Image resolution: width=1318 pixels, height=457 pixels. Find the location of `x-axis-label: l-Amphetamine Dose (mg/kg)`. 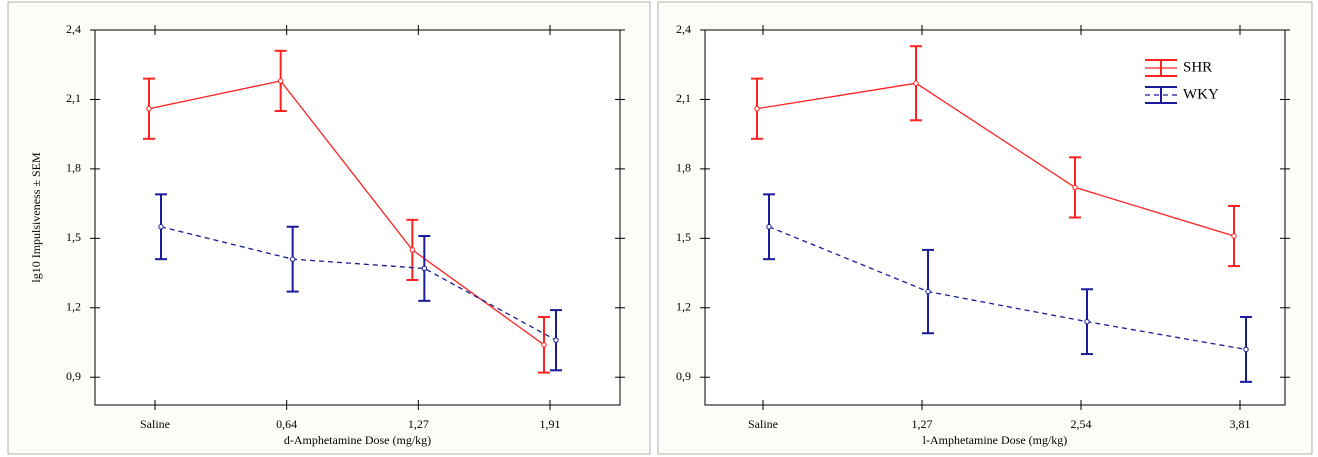

x-axis-label: l-Amphetamine Dose (mg/kg) is located at coordinates (995, 440).